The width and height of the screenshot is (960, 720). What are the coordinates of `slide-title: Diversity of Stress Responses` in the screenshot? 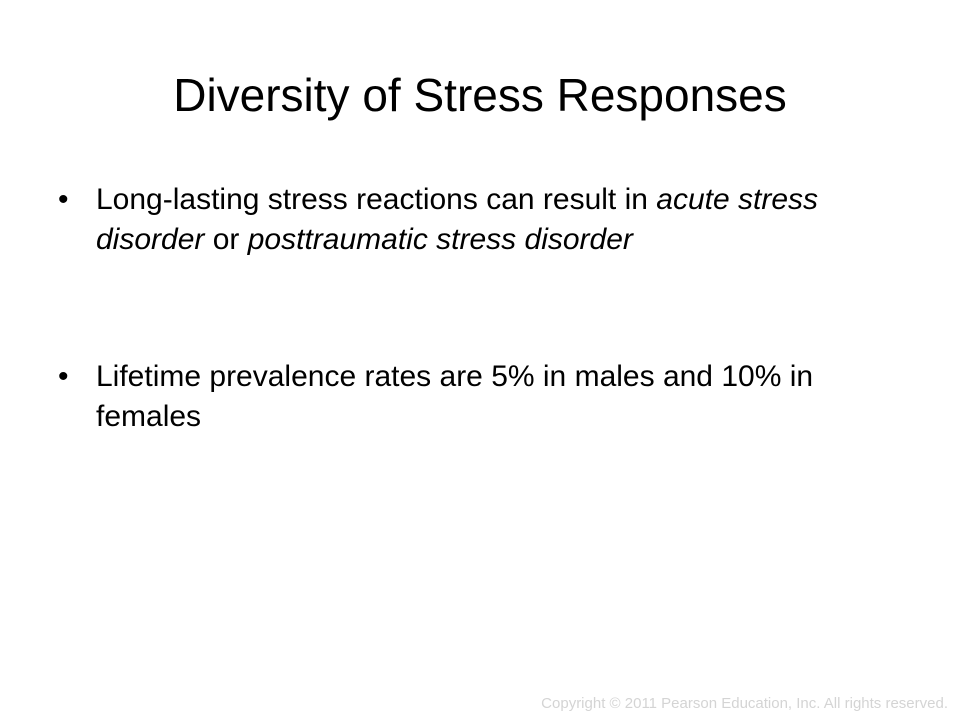 It's located at (480, 95).